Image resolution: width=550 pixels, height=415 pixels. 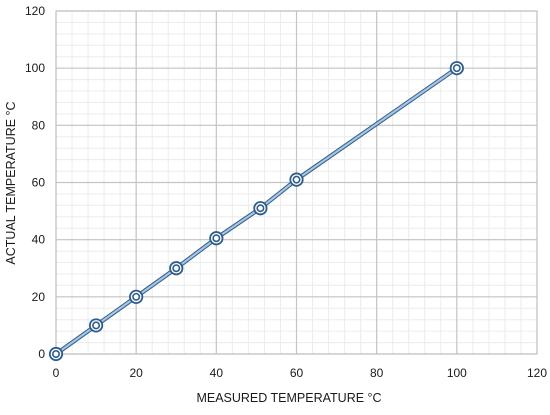 What do you see at coordinates (11, 182) in the screenshot?
I see `y-axis-title: ACTUAL TEMPERATURE °C` at bounding box center [11, 182].